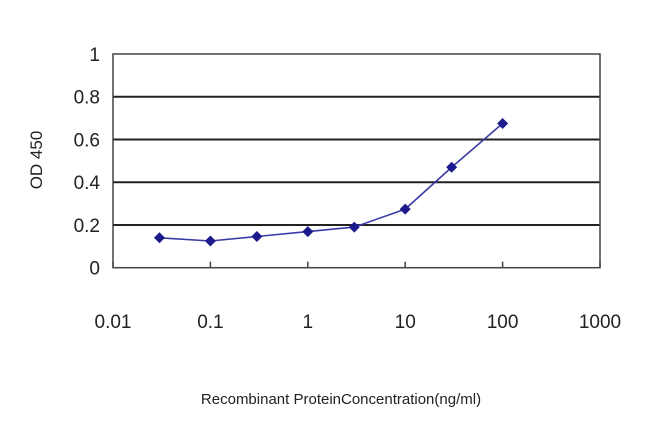 This screenshot has width=650, height=438. What do you see at coordinates (600, 322) in the screenshot?
I see `x-tick-label: 1000` at bounding box center [600, 322].